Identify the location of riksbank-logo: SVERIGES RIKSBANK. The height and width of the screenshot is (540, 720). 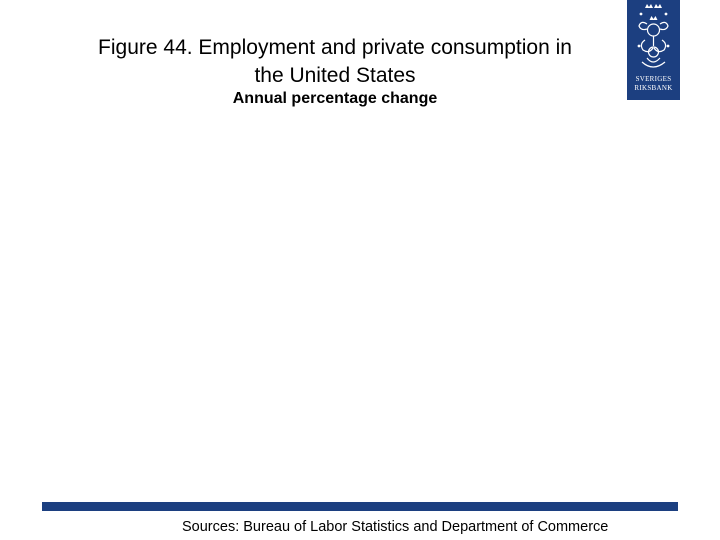
(653, 50).